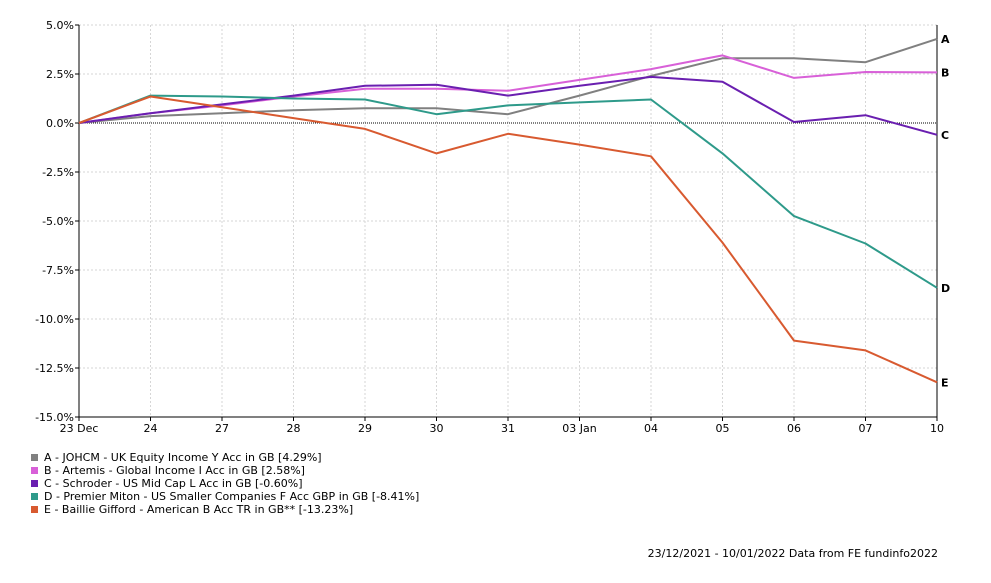  I want to click on x-tick-label: 29, so click(365, 428).